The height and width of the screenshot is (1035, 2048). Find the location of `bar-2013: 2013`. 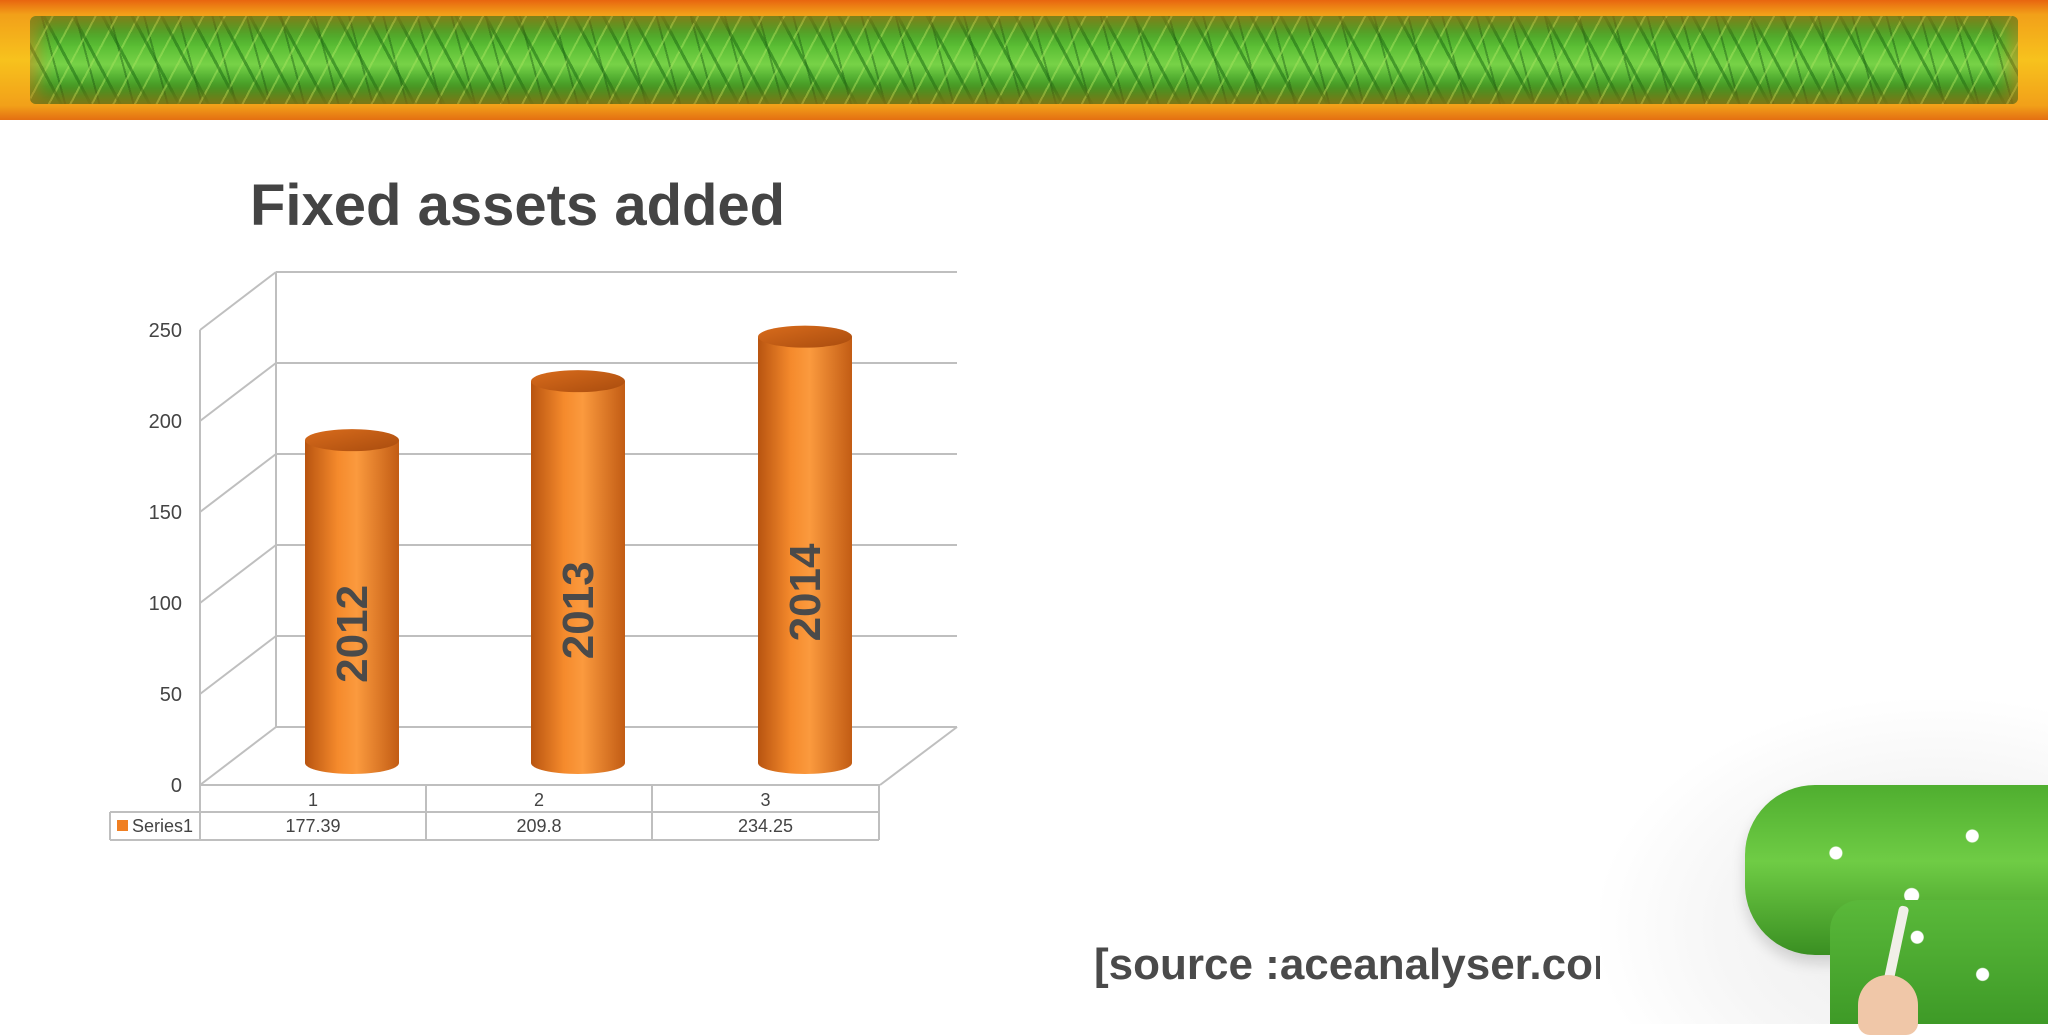

bar-2013: 2013 is located at coordinates (578, 572).